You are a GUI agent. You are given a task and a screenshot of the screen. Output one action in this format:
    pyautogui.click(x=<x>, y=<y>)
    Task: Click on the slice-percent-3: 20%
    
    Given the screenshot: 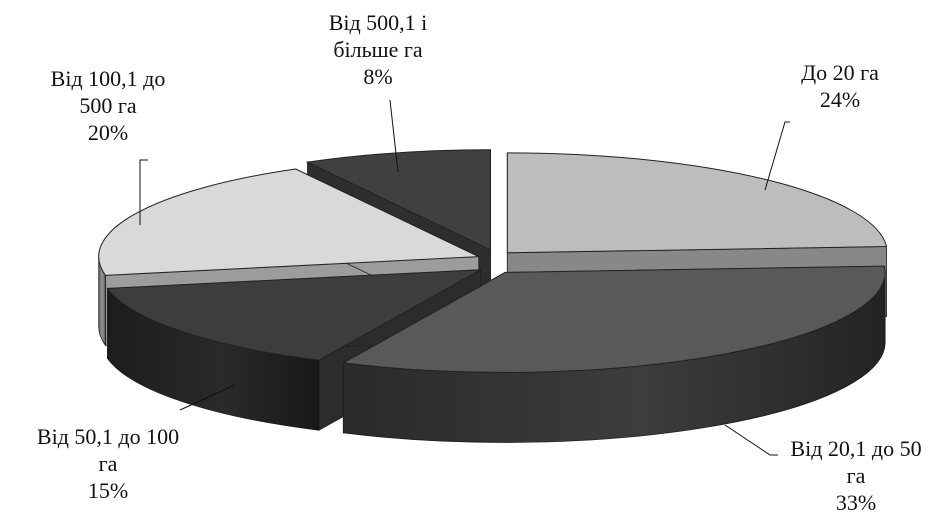 What is the action you would take?
    pyautogui.click(x=108, y=132)
    